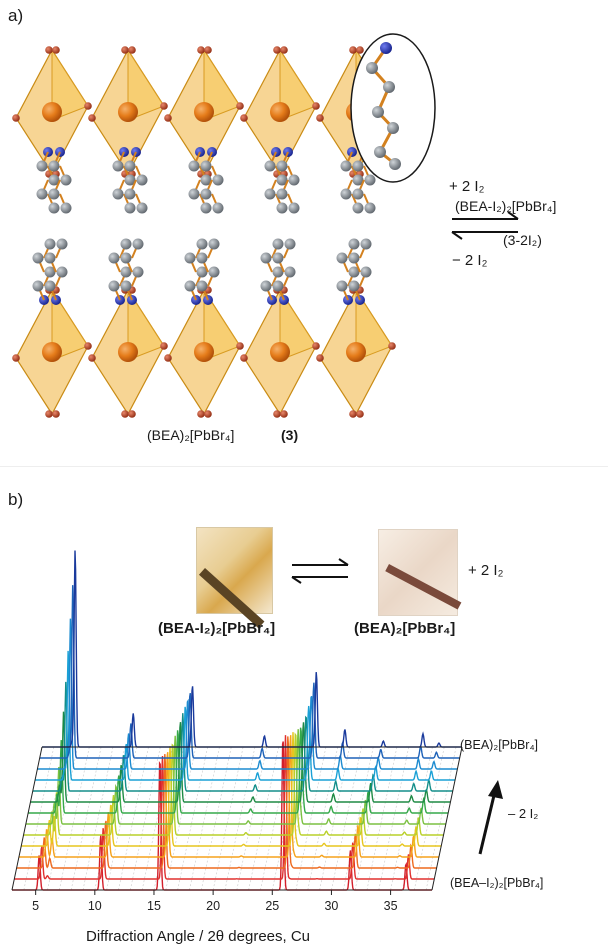 This screenshot has width=608, height=948. I want to click on x-axis-title: Diffraction Angle / 2θ degrees, Cu, so click(198, 936).